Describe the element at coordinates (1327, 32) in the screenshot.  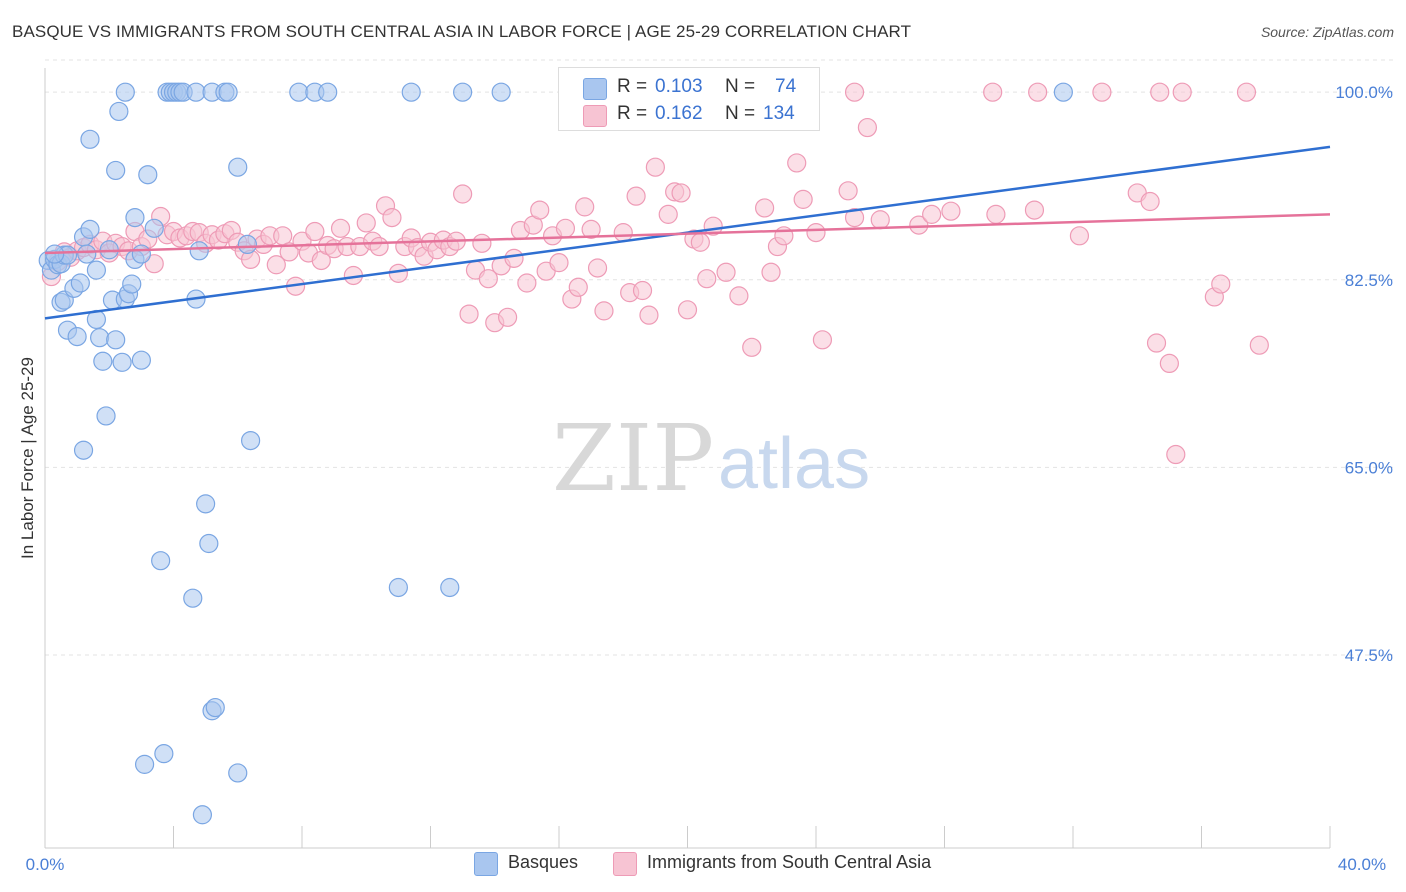
I see `source-label: Source: ZipAtlas.com` at that location.